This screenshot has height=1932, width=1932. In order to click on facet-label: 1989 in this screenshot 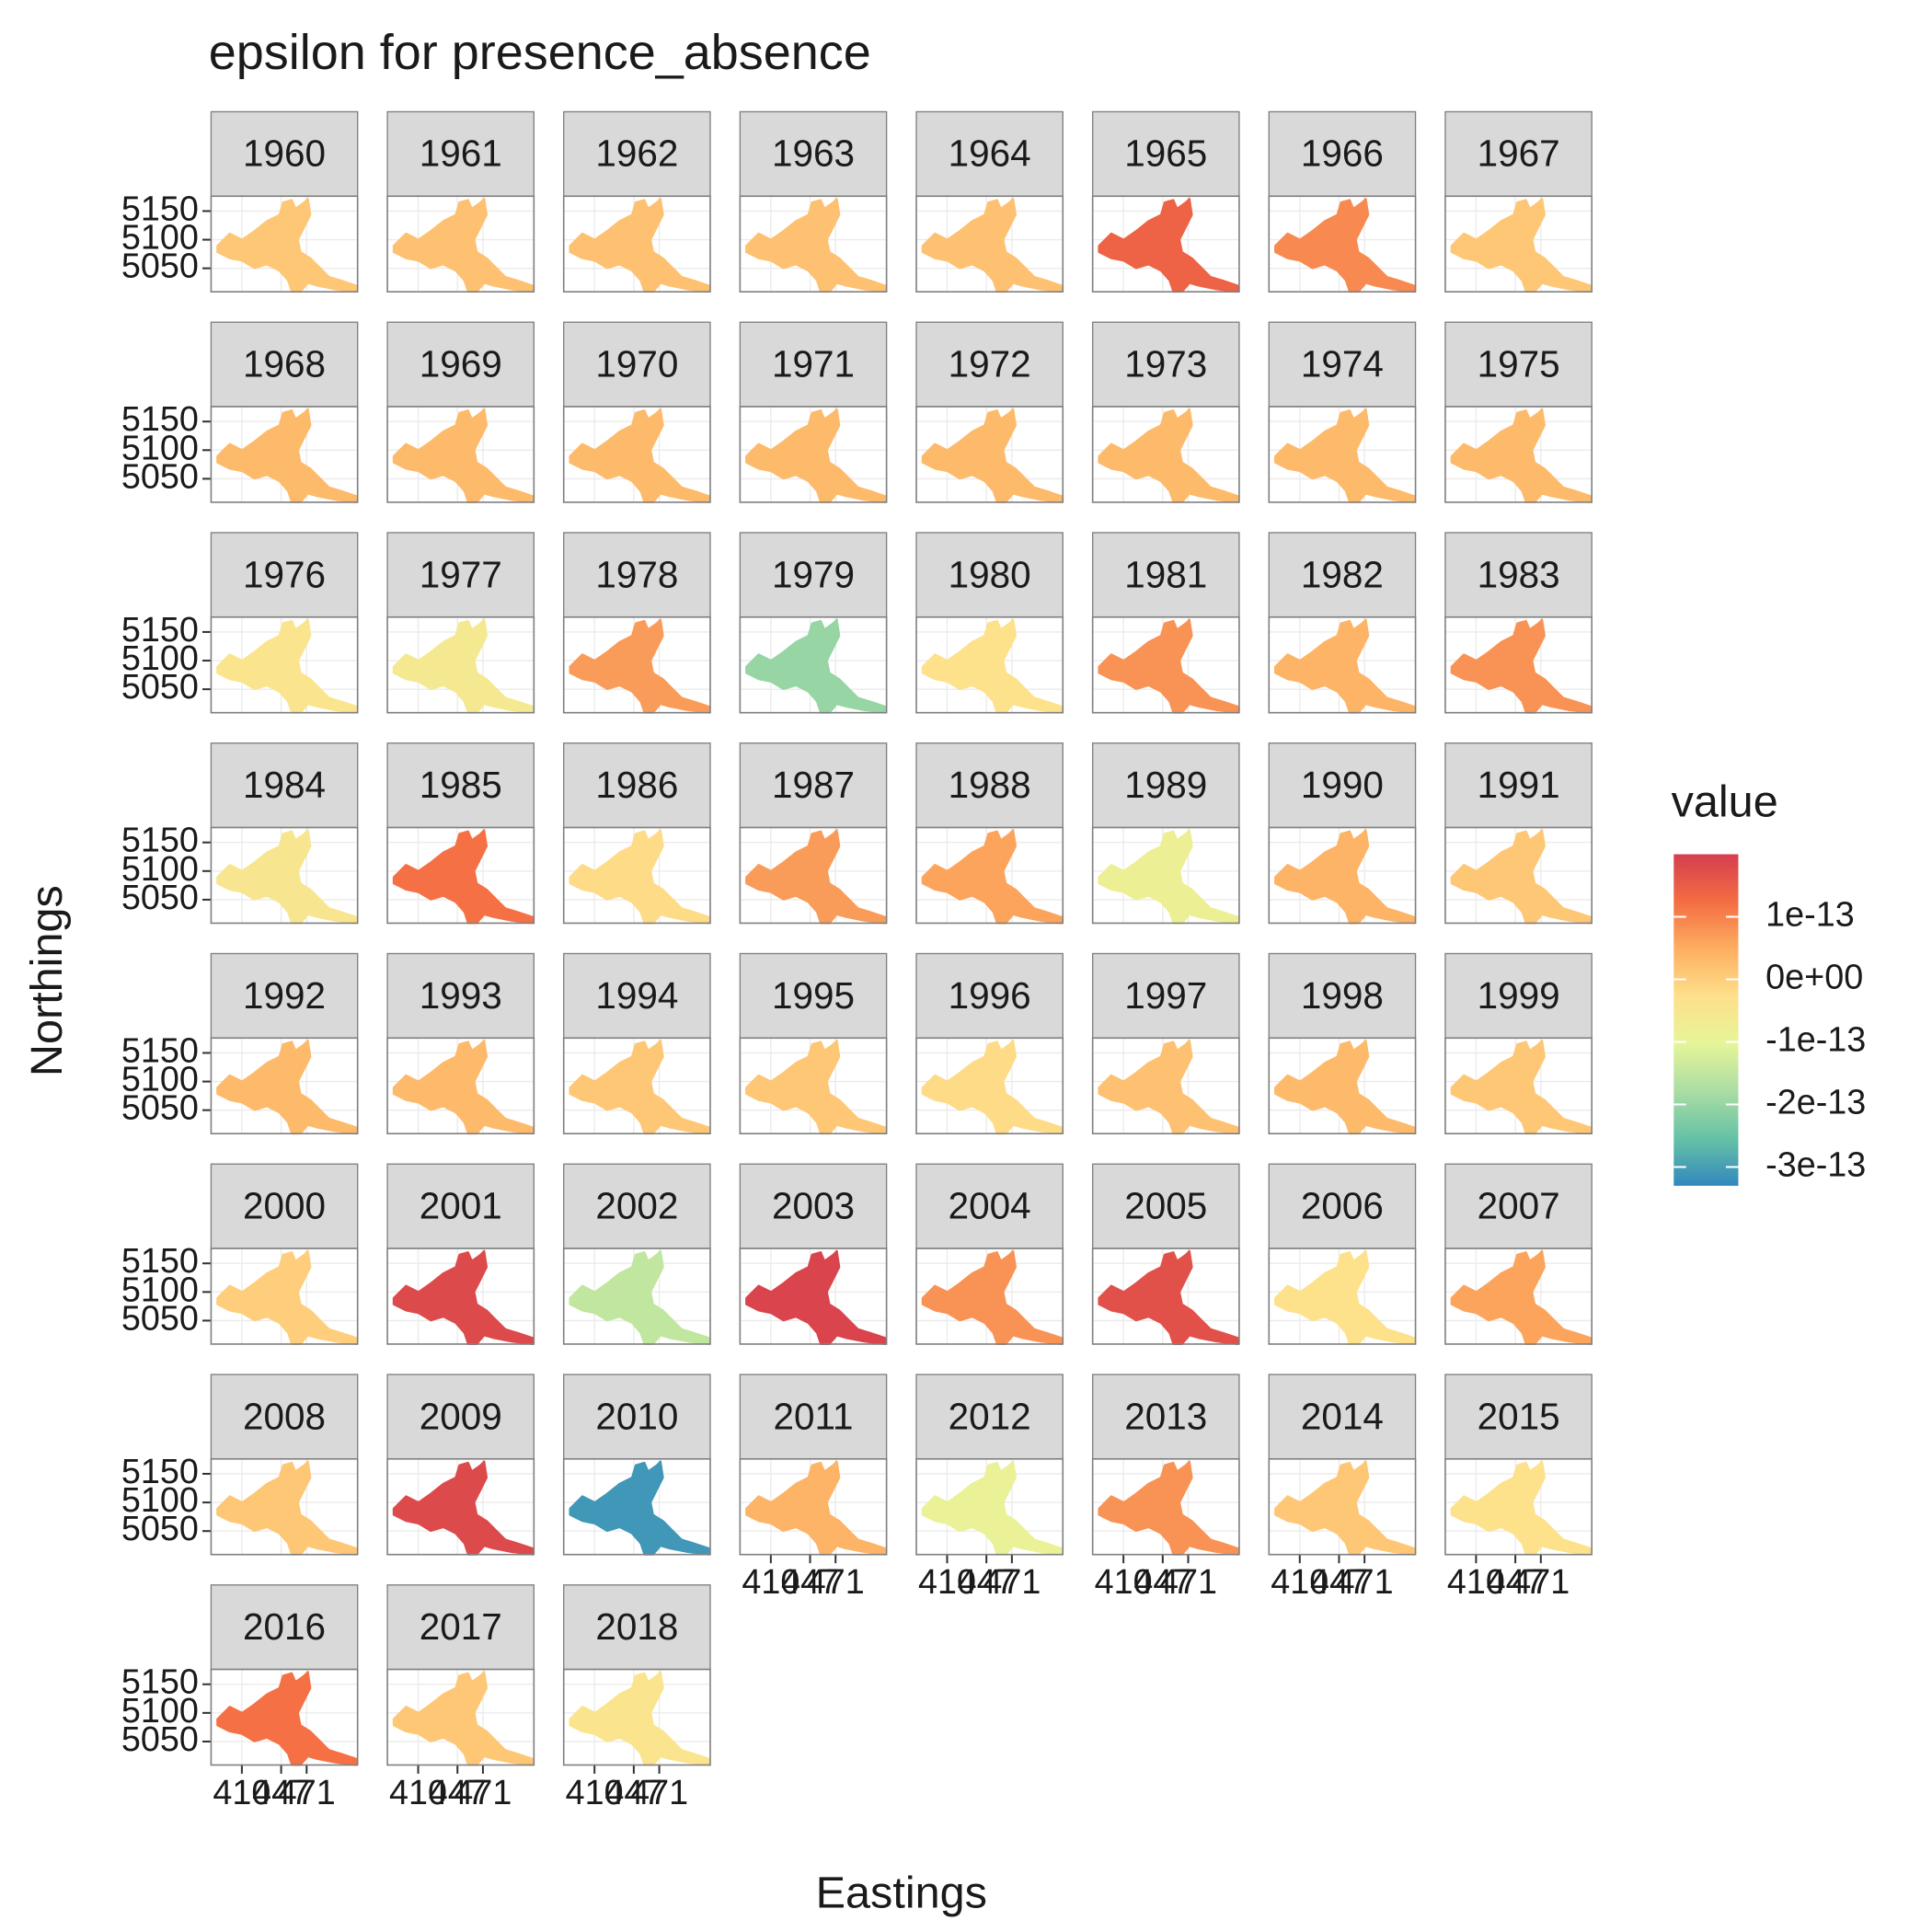, I will do `click(1165, 785)`.